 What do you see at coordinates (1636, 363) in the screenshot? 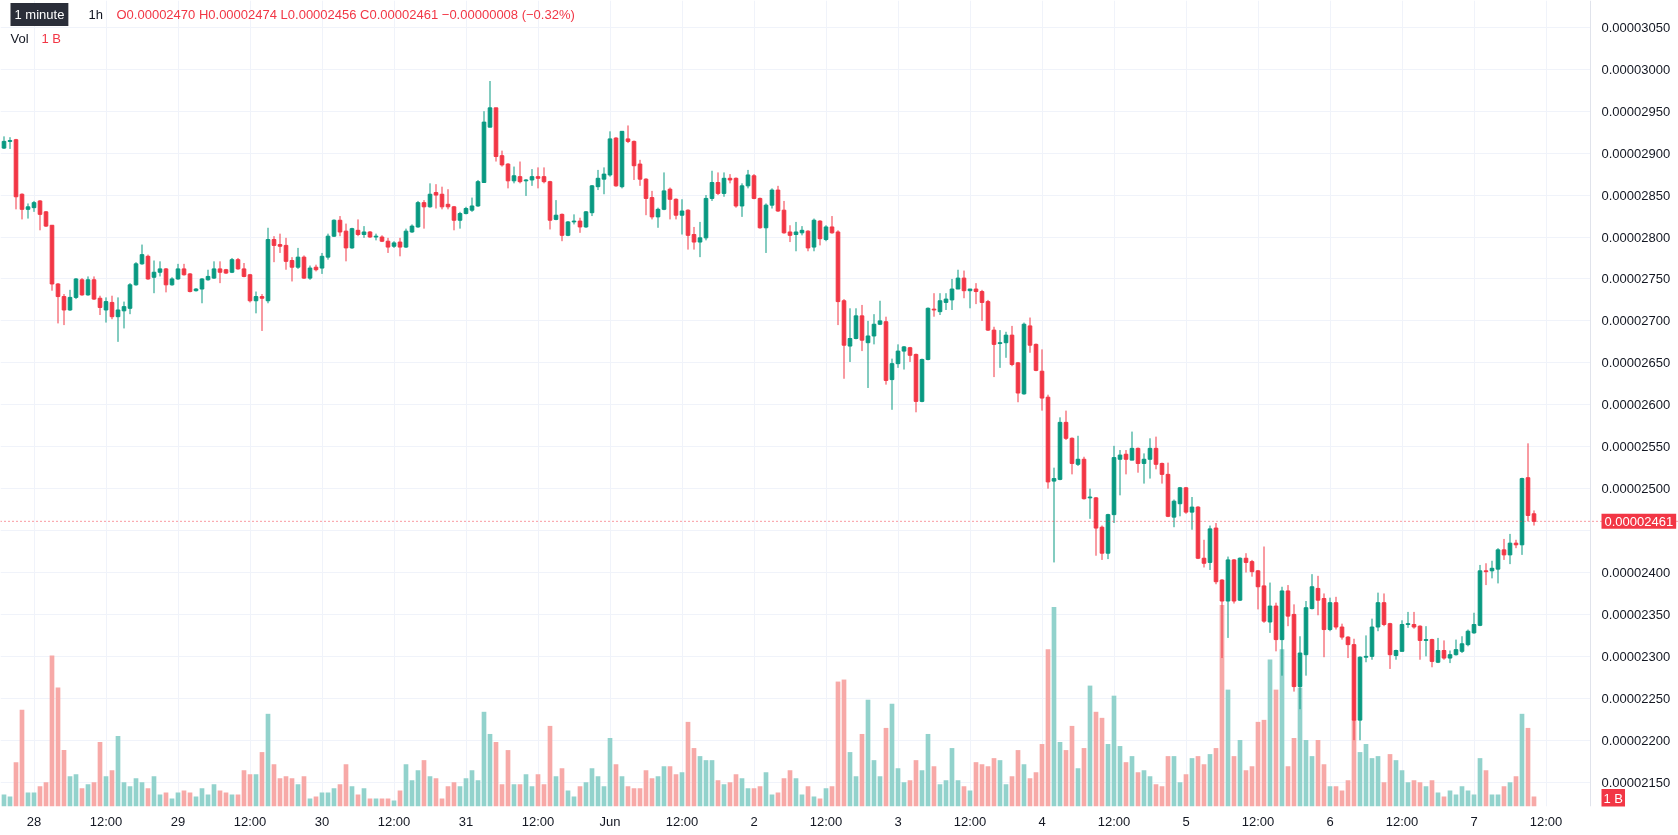
I see `y-tick-label: 0.00002650` at bounding box center [1636, 363].